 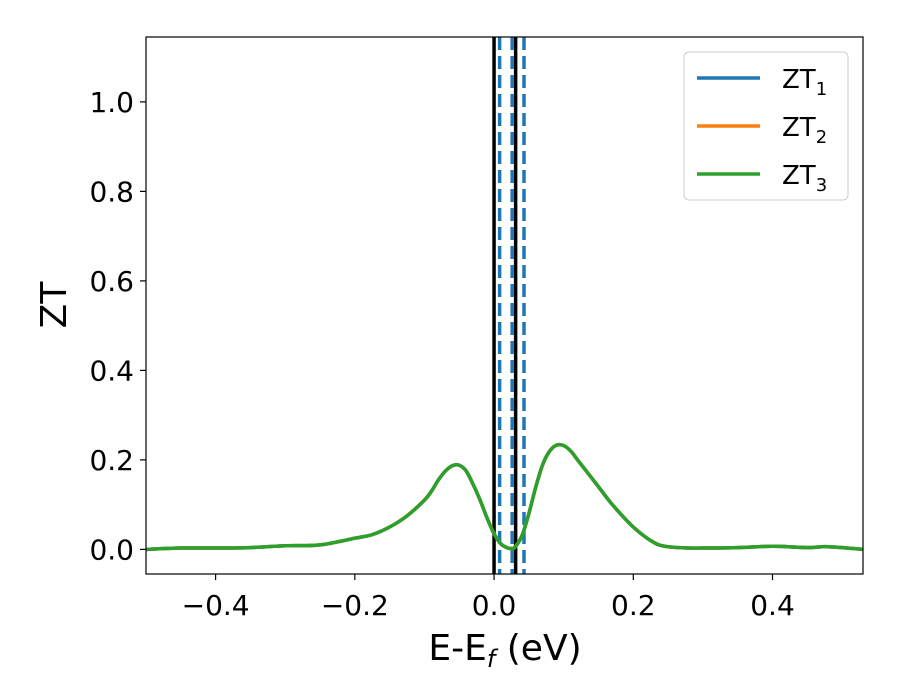 I want to click on x-axis-title: E-Ef (eV), so click(x=504, y=650).